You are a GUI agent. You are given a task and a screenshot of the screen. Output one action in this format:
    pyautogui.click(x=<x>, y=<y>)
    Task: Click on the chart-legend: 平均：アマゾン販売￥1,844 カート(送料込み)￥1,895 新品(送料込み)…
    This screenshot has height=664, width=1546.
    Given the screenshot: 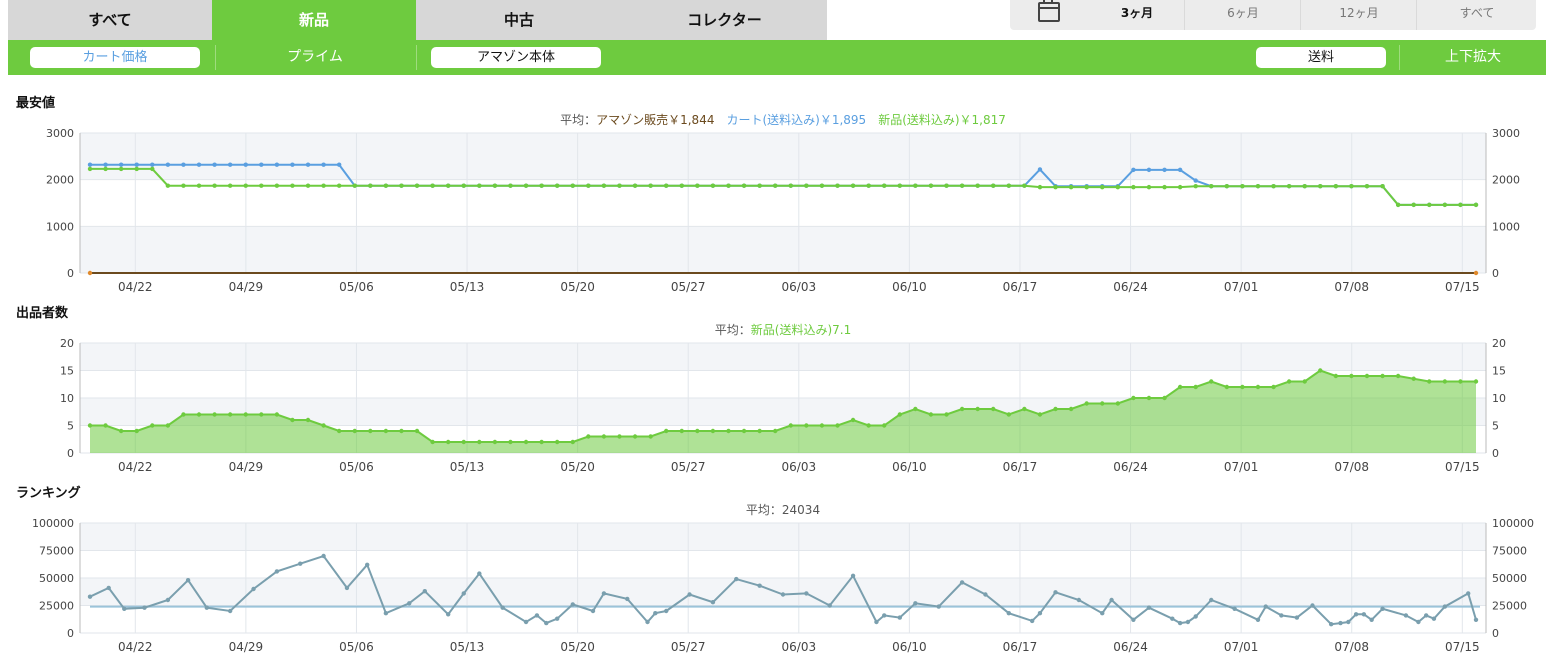 What is the action you would take?
    pyautogui.click(x=783, y=119)
    